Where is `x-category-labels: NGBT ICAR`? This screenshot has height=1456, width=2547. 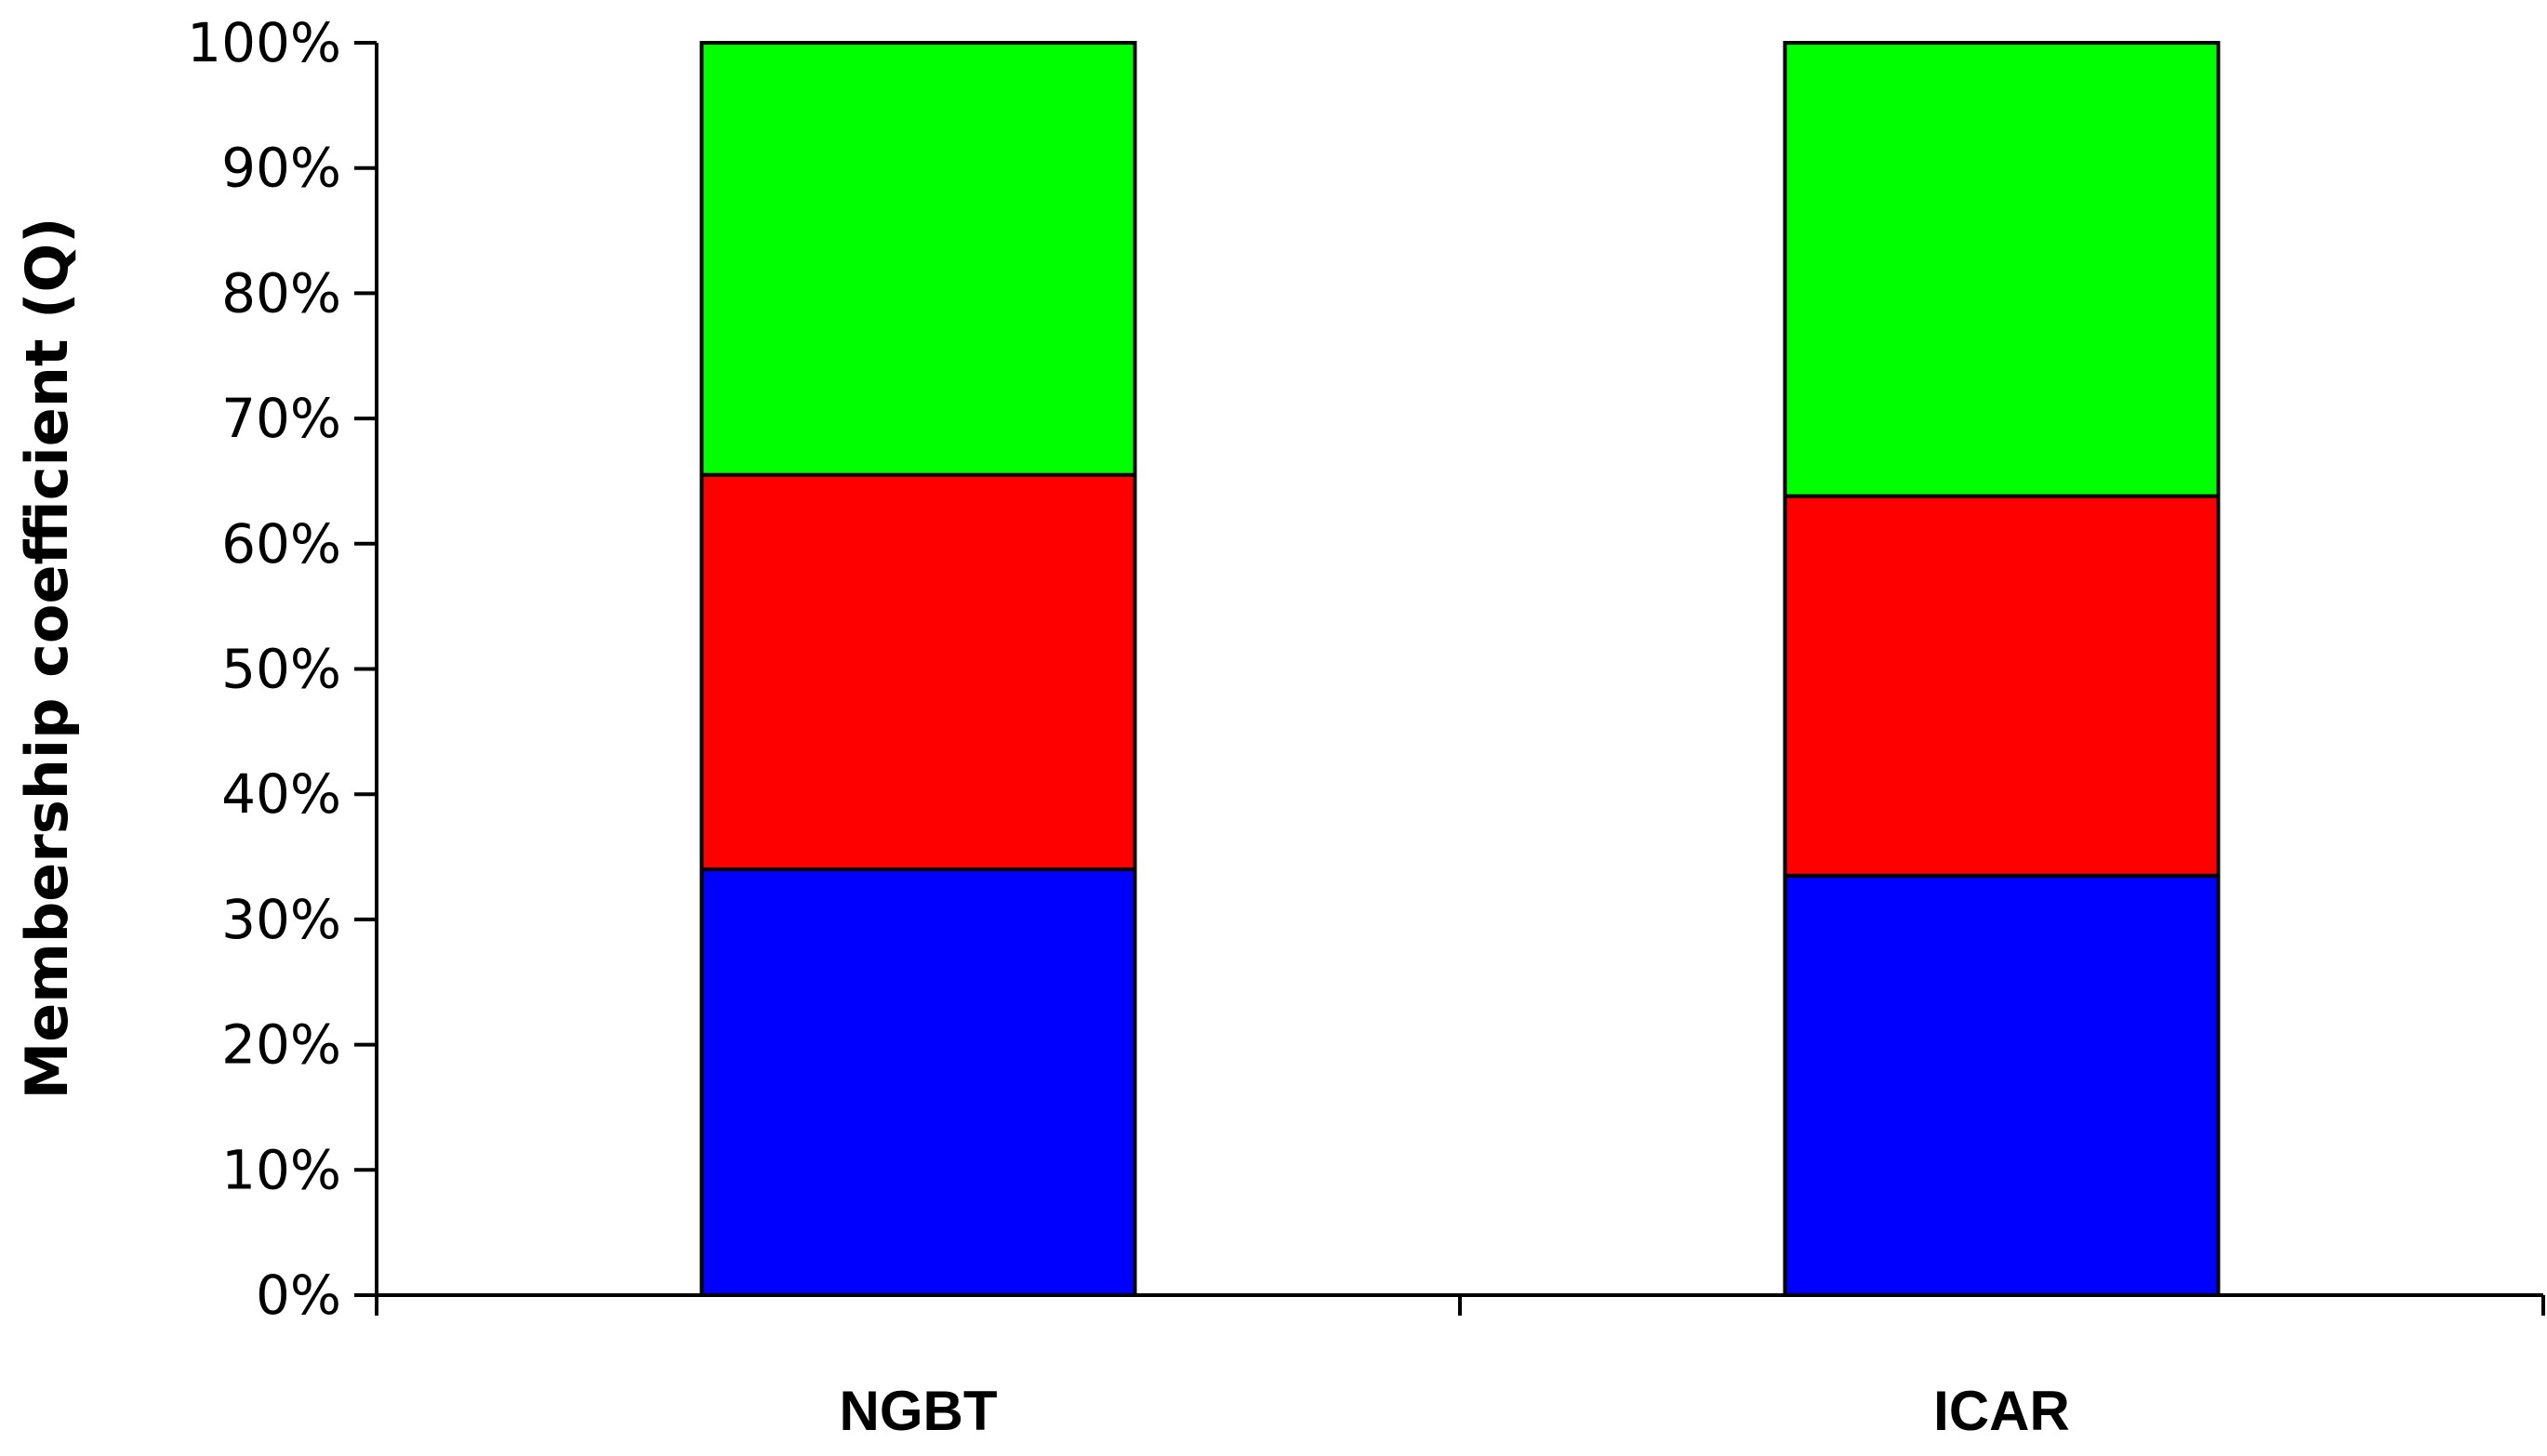 x-category-labels: NGBT ICAR is located at coordinates (1455, 1411).